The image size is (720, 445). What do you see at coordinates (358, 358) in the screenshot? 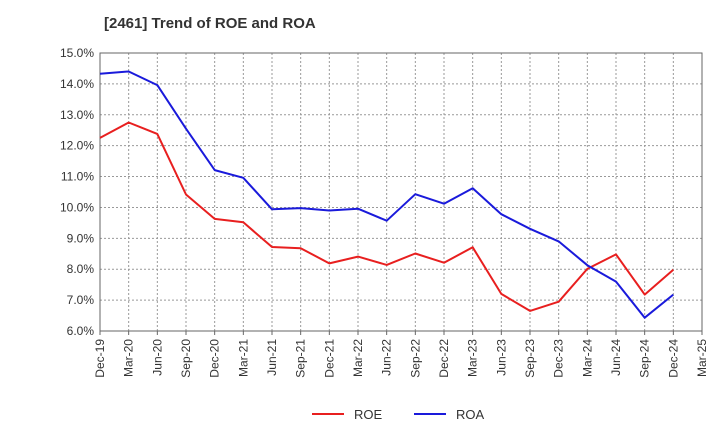
I see `x-tick-label: Mar-22` at bounding box center [358, 358].